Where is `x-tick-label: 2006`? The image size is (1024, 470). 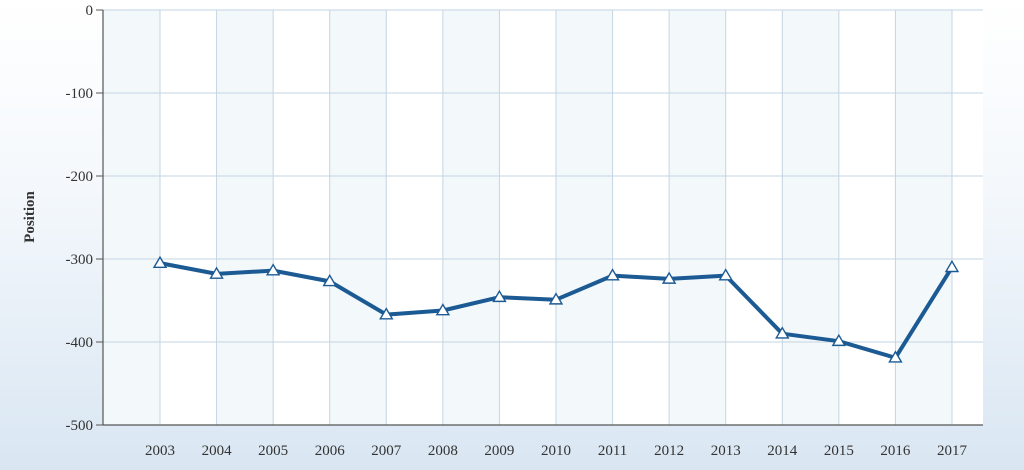 x-tick-label: 2006 is located at coordinates (330, 451).